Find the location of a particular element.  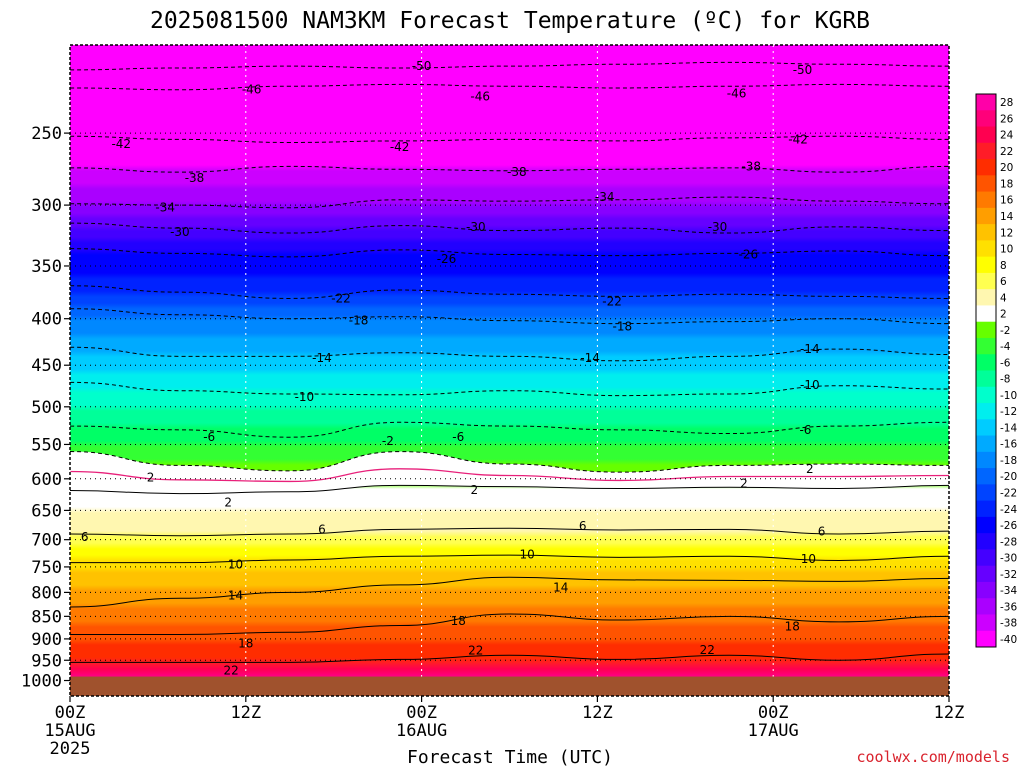

y-tick-label: 550 is located at coordinates (46, 445).